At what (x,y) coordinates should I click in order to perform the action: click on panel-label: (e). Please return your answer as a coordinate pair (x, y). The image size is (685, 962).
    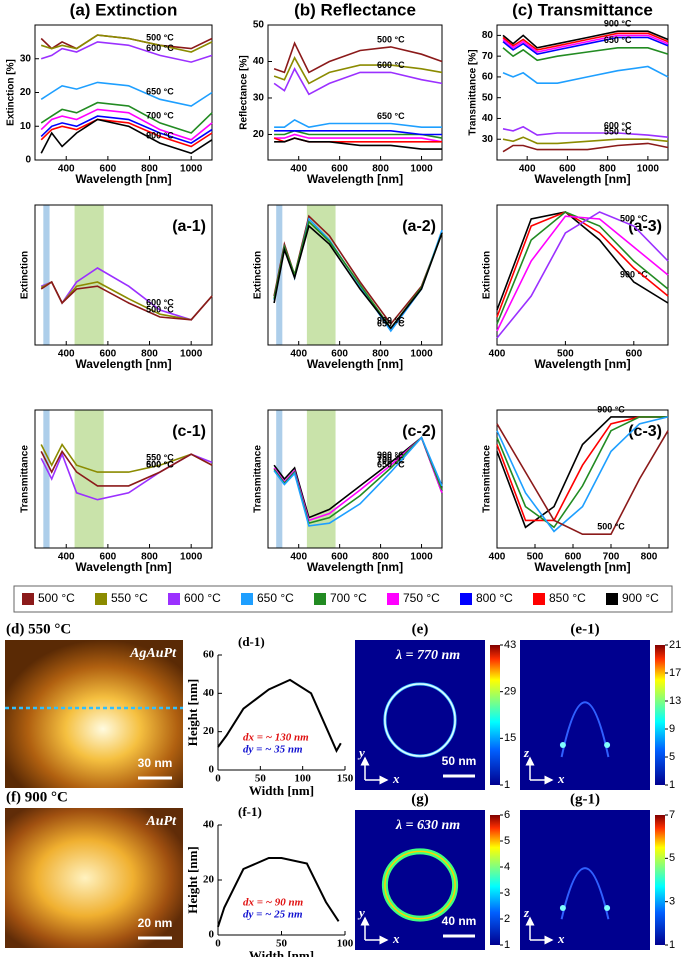
    Looking at the image, I should click on (420, 629).